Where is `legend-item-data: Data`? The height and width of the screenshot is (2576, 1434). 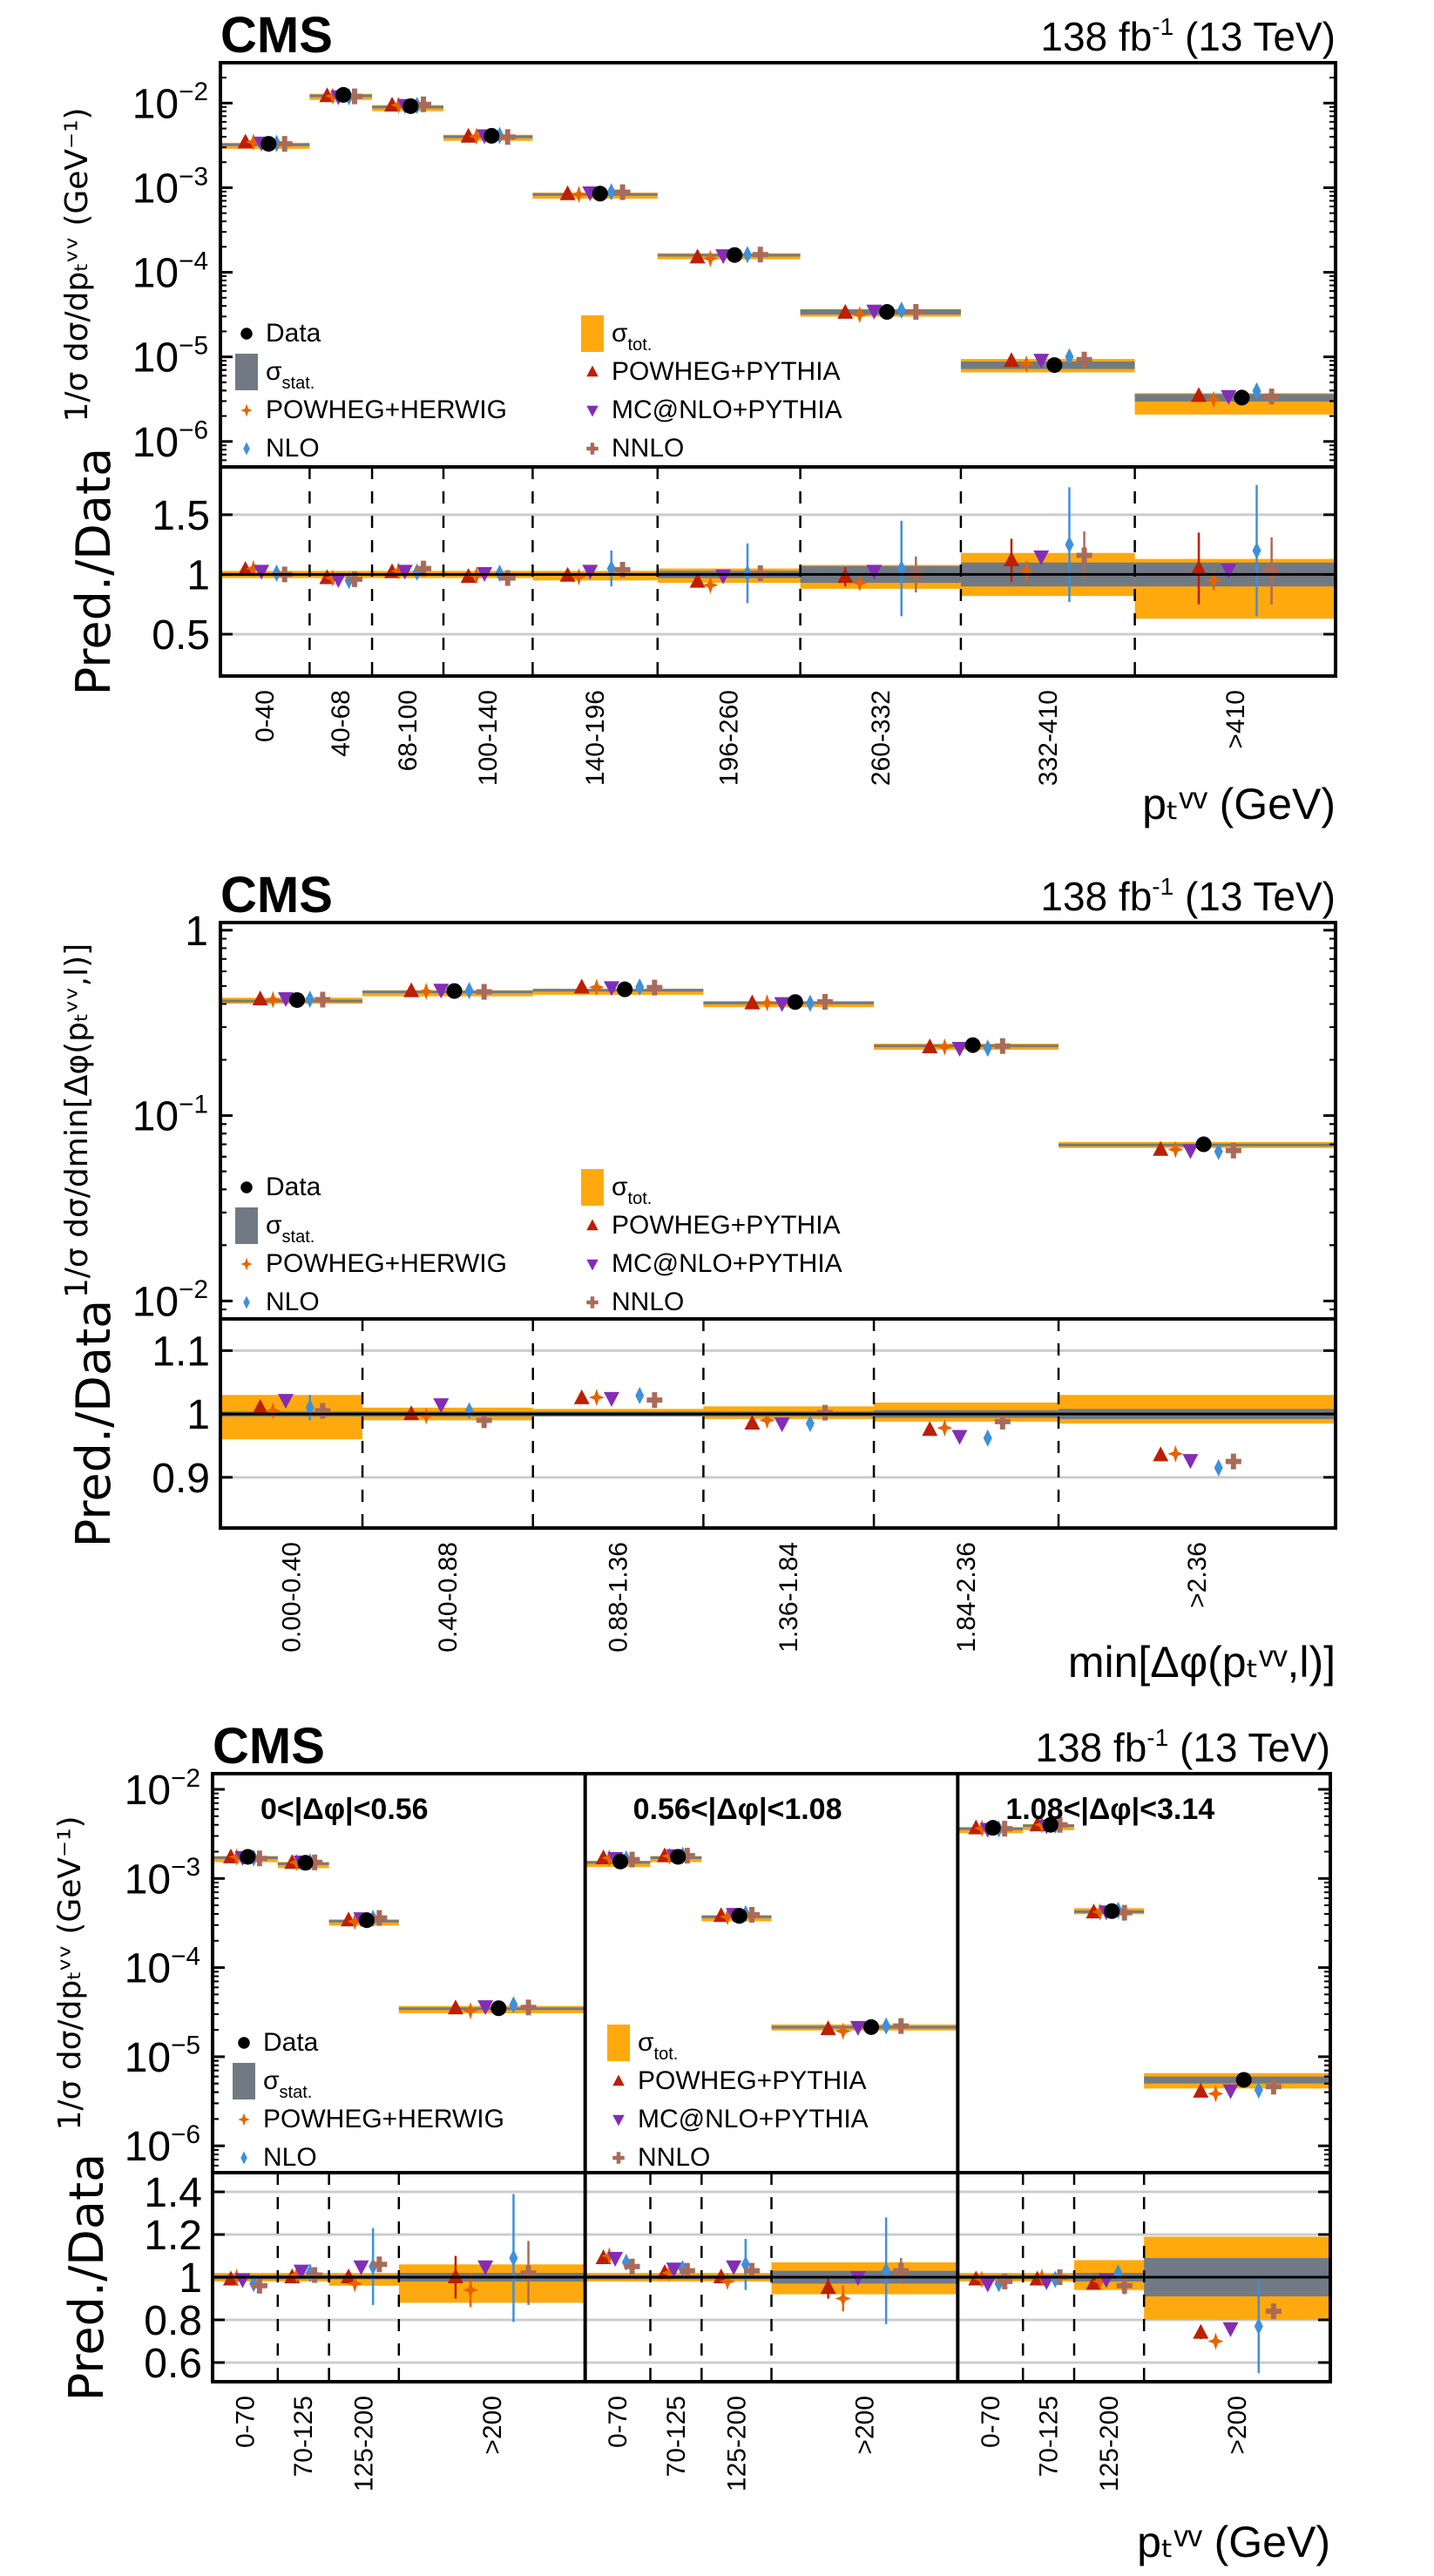
legend-item-data: Data is located at coordinates (280, 333).